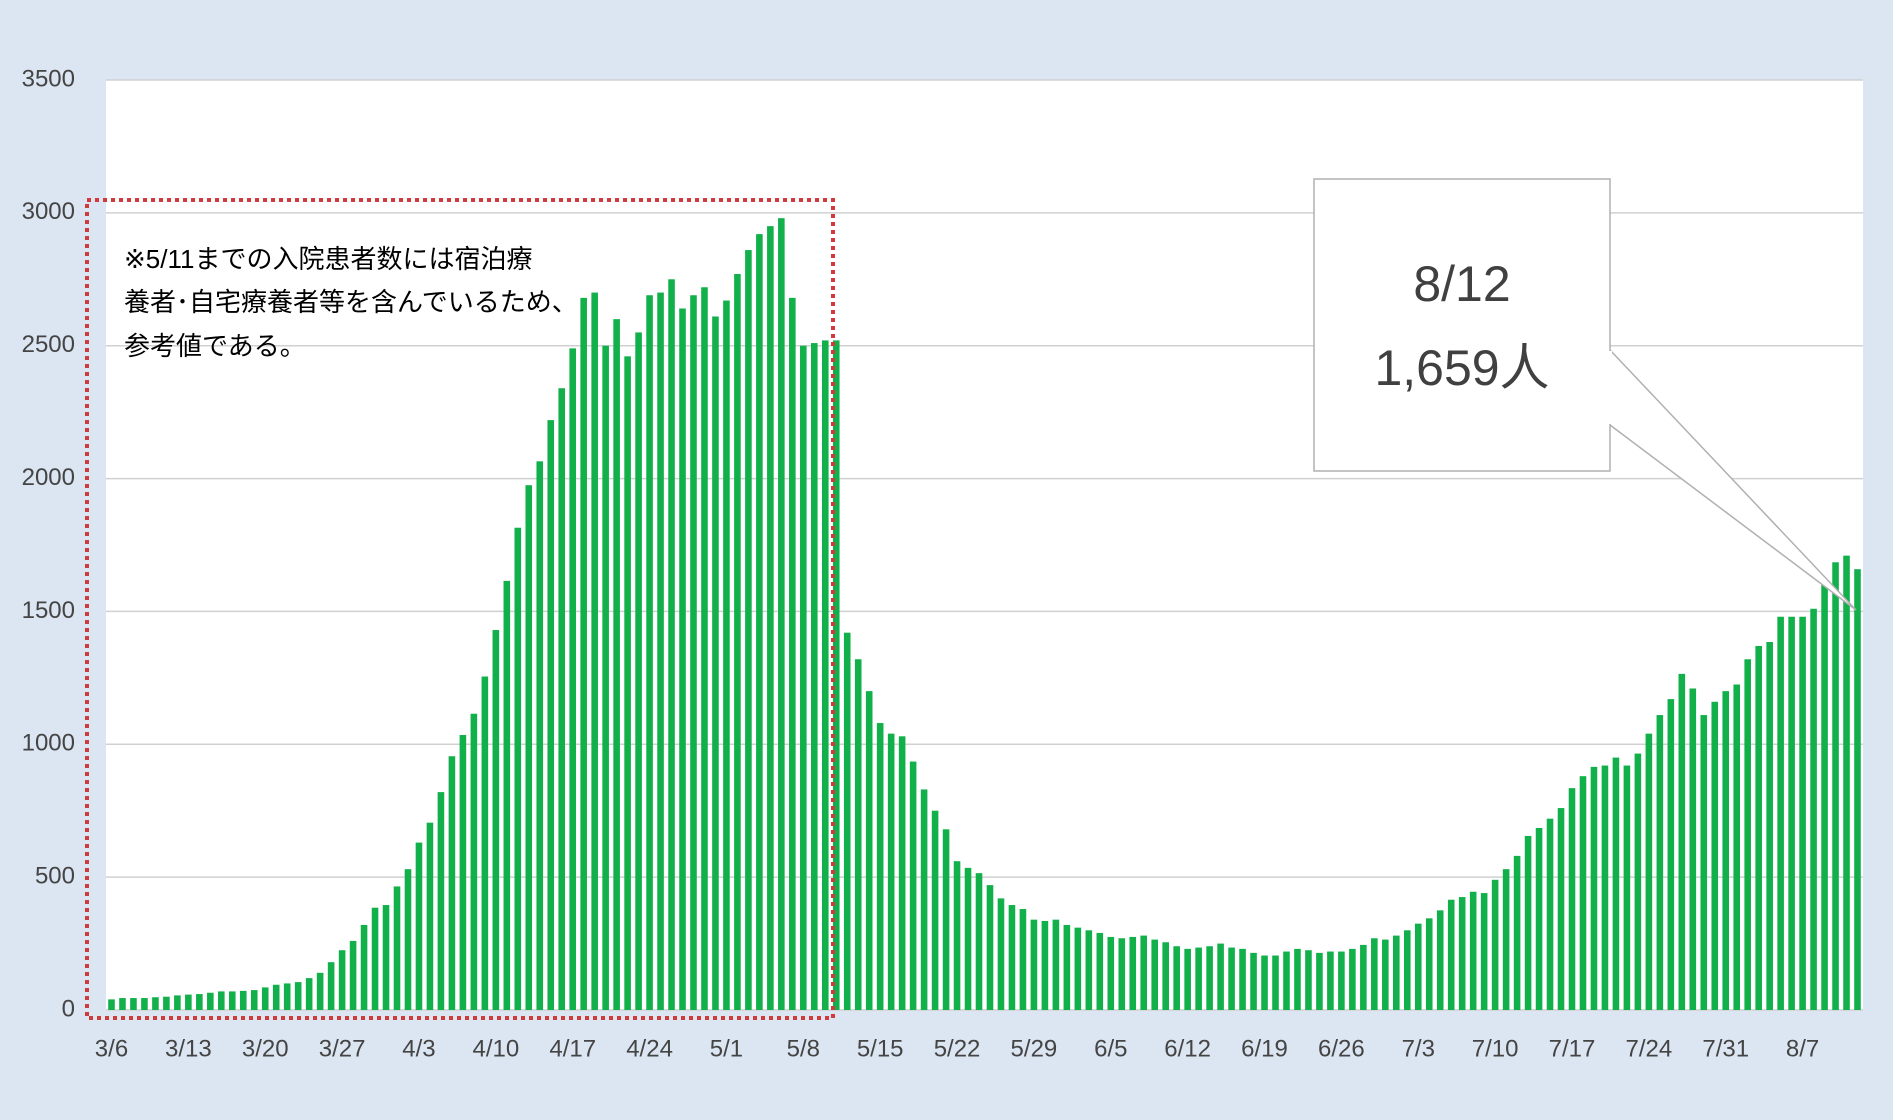 This screenshot has height=1120, width=1893. I want to click on x-tick-label: 6/5, so click(1110, 1048).